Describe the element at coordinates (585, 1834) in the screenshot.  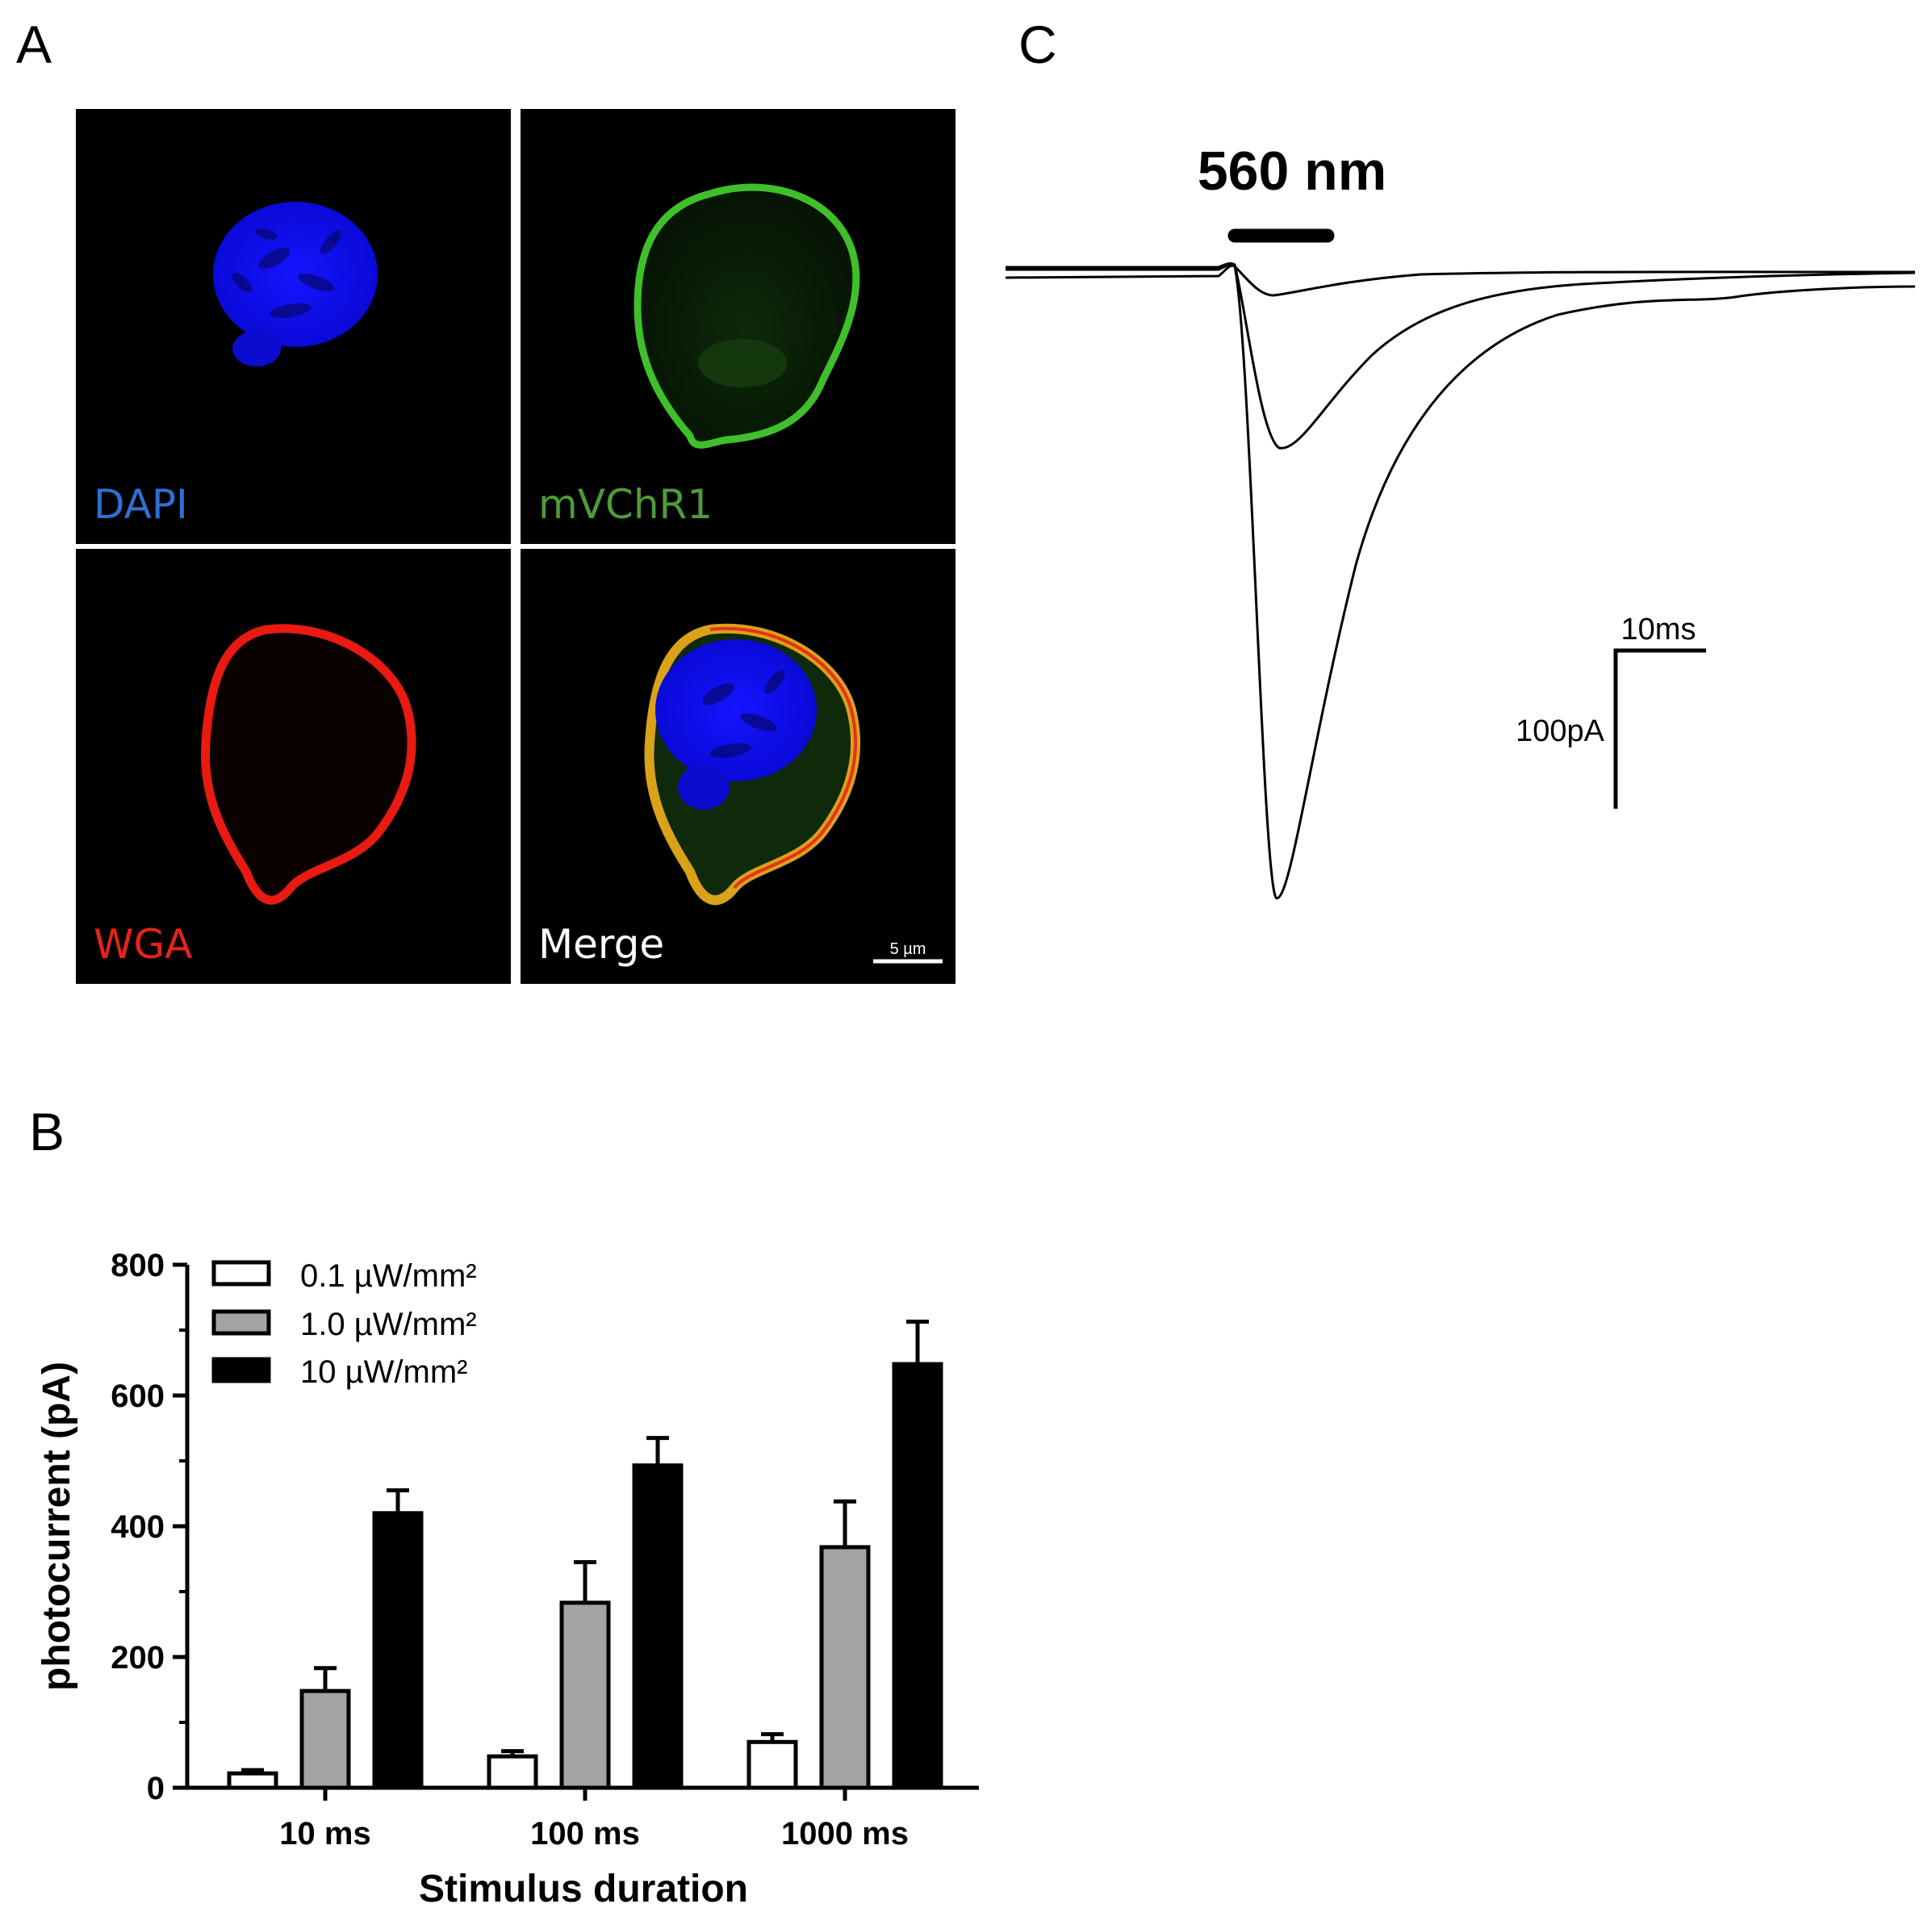
I see `x-tick-label: 100 ms` at that location.